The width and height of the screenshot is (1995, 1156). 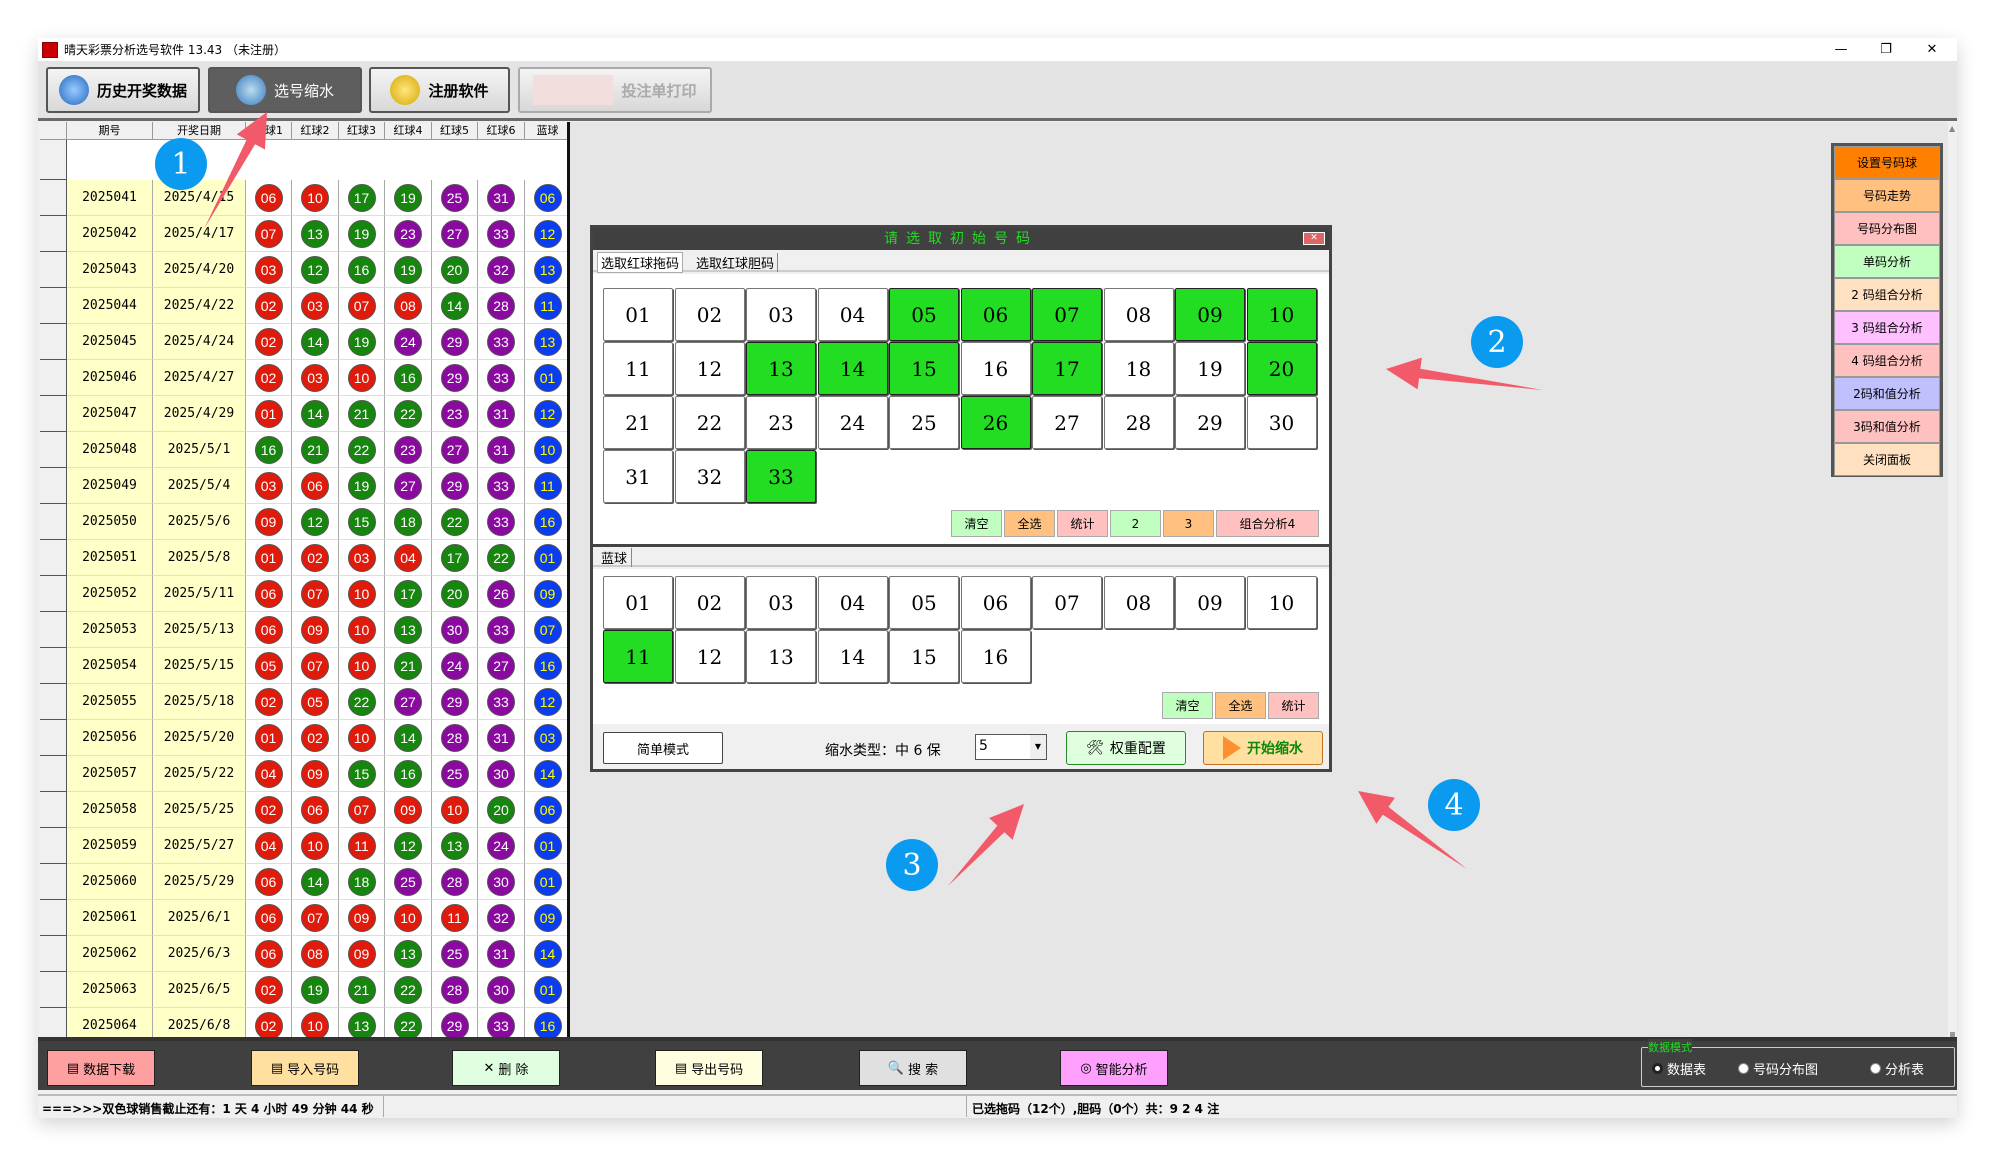 What do you see at coordinates (1267, 523) in the screenshot?
I see `red-action-button: 组合分析4` at bounding box center [1267, 523].